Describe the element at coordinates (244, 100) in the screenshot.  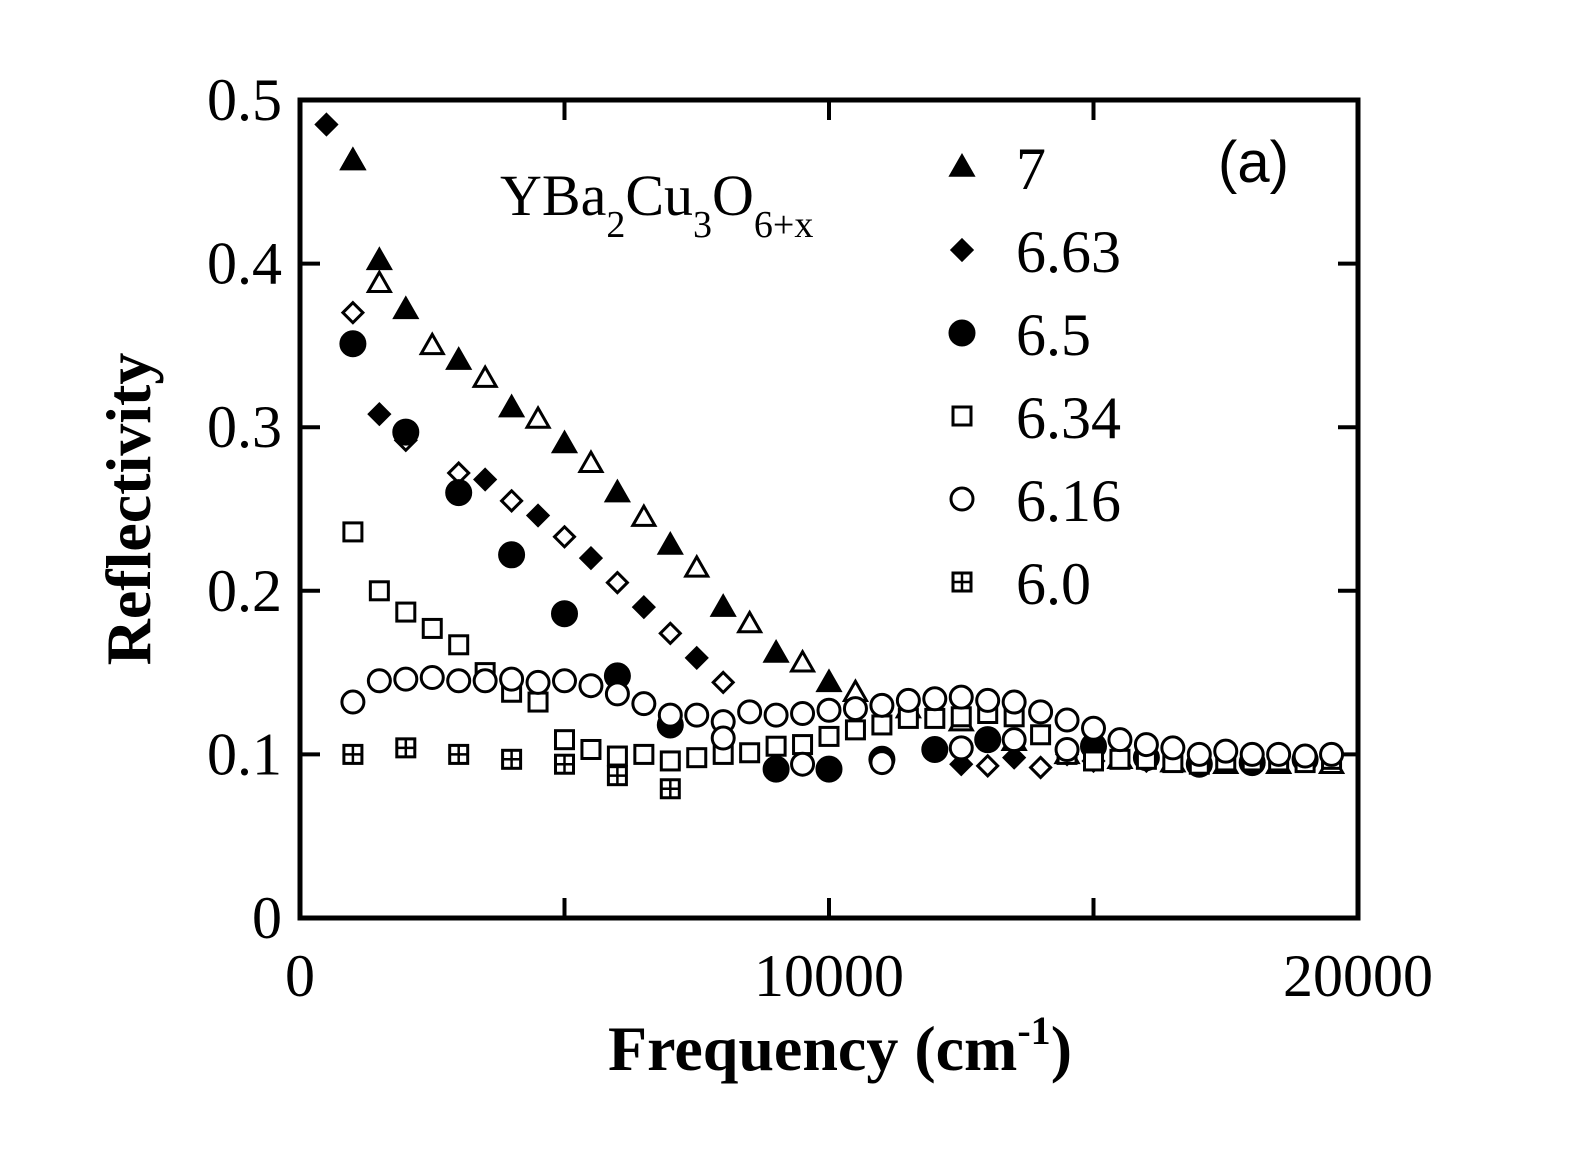
I see `y-tick-label: 0.5` at that location.